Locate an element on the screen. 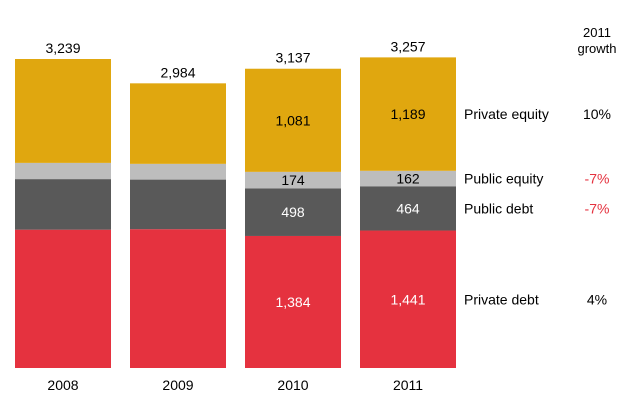 The width and height of the screenshot is (636, 399). bar-segment-private-equity-2008 is located at coordinates (63, 111).